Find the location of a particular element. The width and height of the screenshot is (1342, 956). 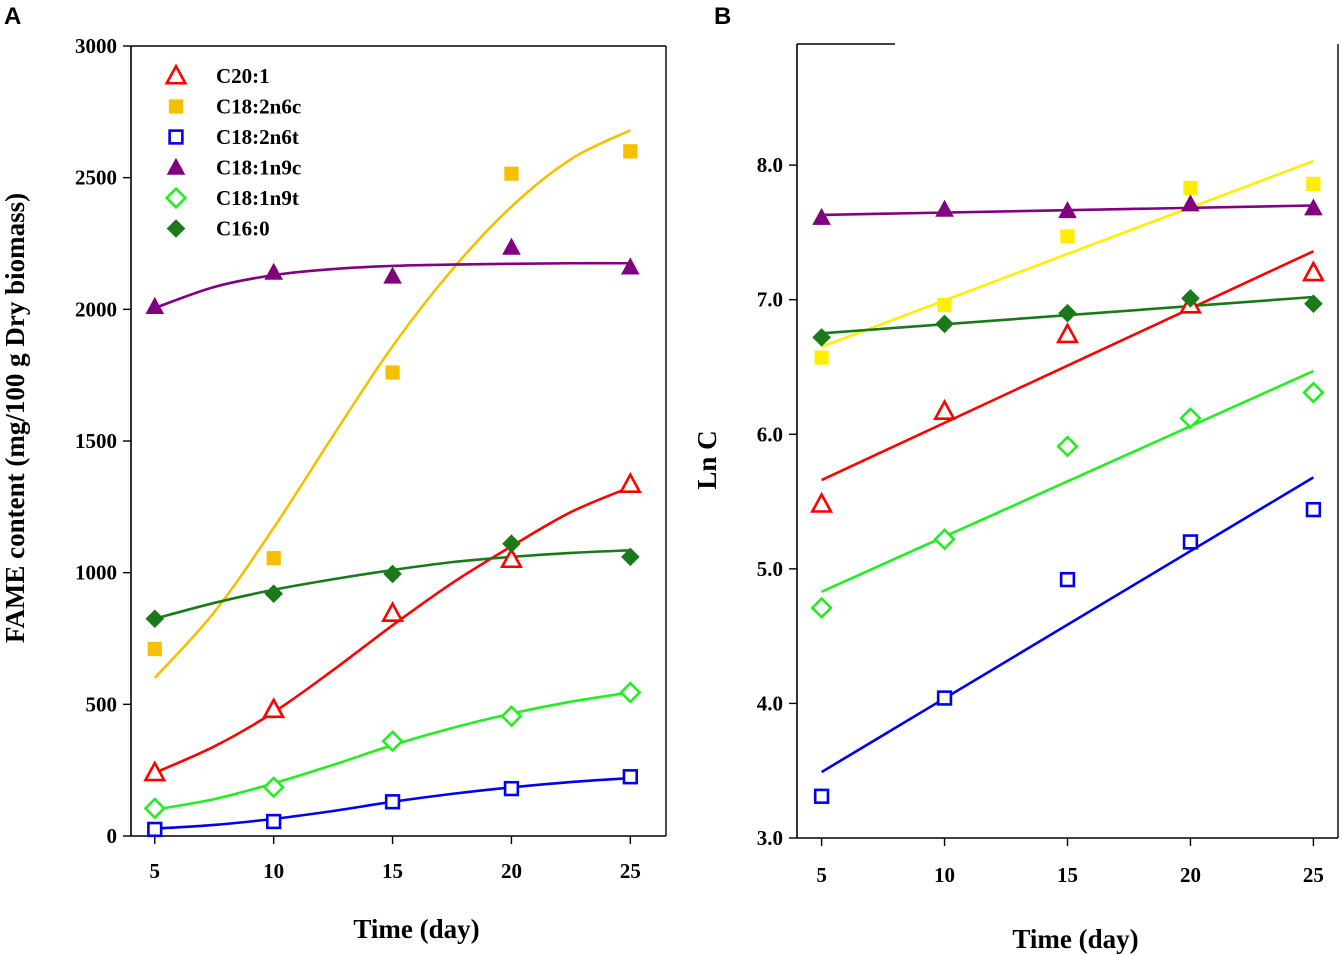

panel-b-letter: B is located at coordinates (722, 16).